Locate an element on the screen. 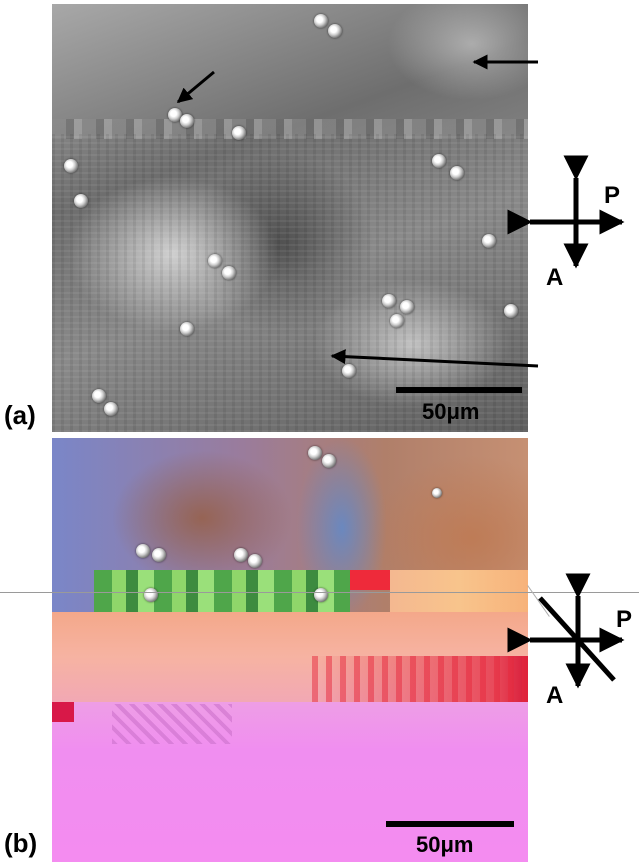 The height and width of the screenshot is (868, 639). artifact-band is located at coordinates (290, 129).